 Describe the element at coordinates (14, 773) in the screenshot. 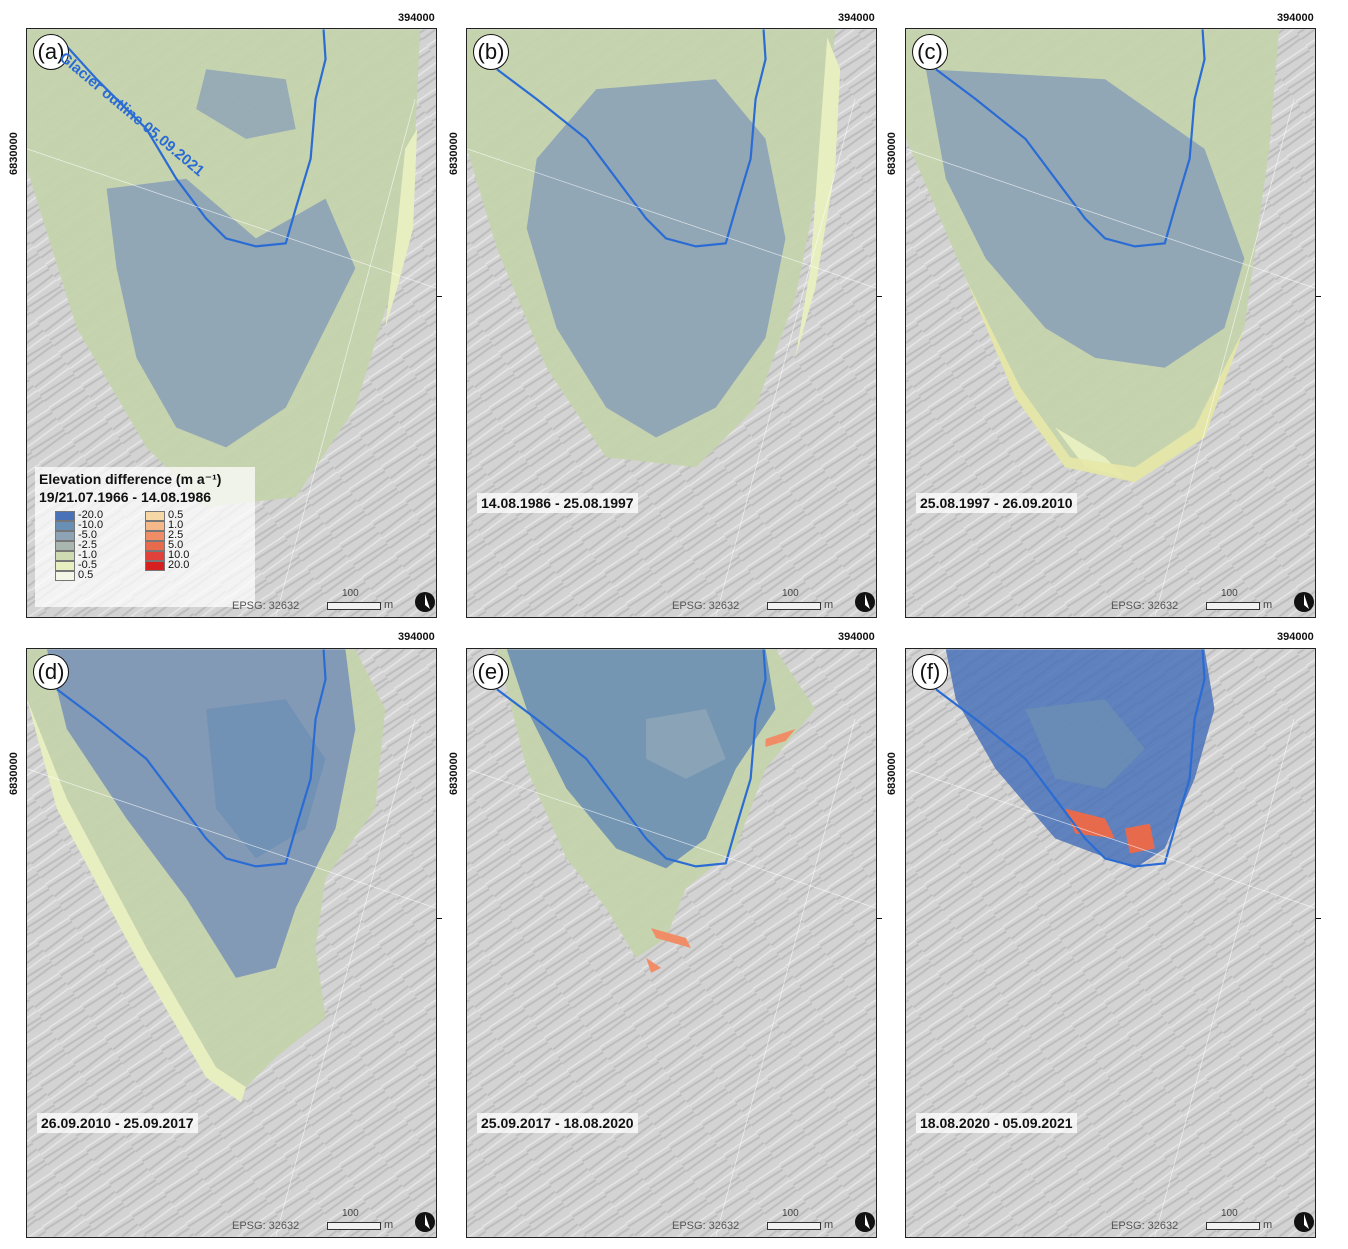

I see `northing-label-d: 6830000` at that location.